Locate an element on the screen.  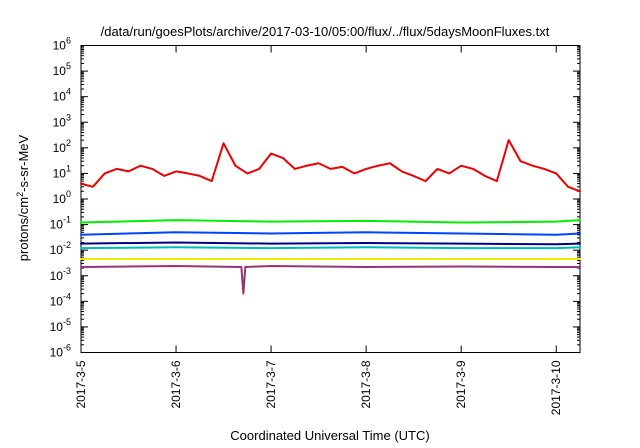
y-axis-label-main: protons/cm is located at coordinates (23, 229).